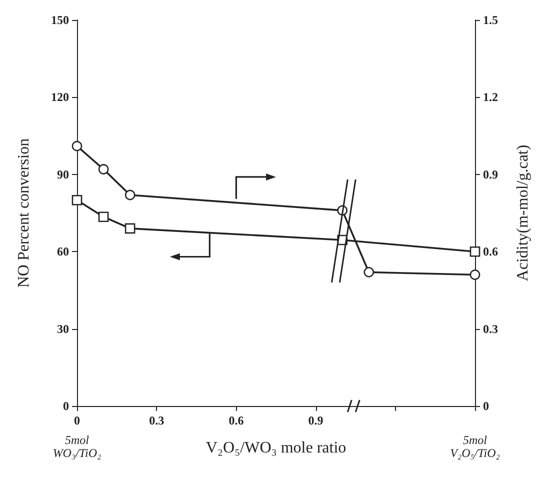 The height and width of the screenshot is (478, 547). I want to click on y2-tick-label: 0, so click(486, 406).